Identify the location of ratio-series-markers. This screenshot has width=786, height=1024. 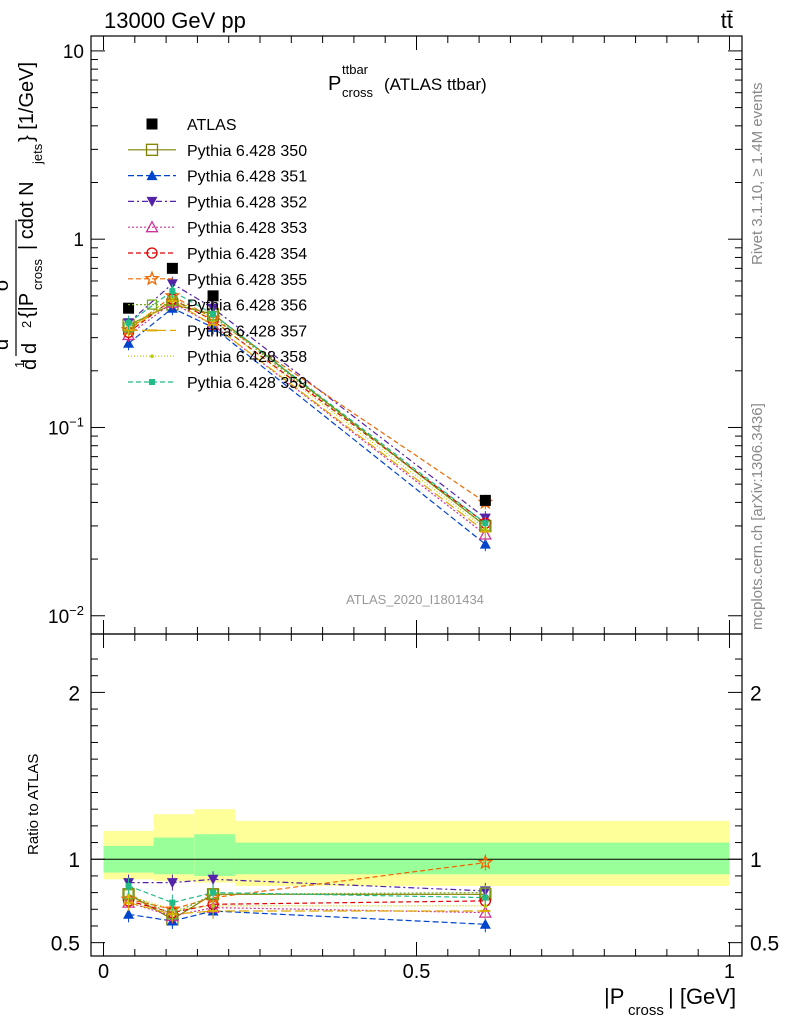
(307, 893).